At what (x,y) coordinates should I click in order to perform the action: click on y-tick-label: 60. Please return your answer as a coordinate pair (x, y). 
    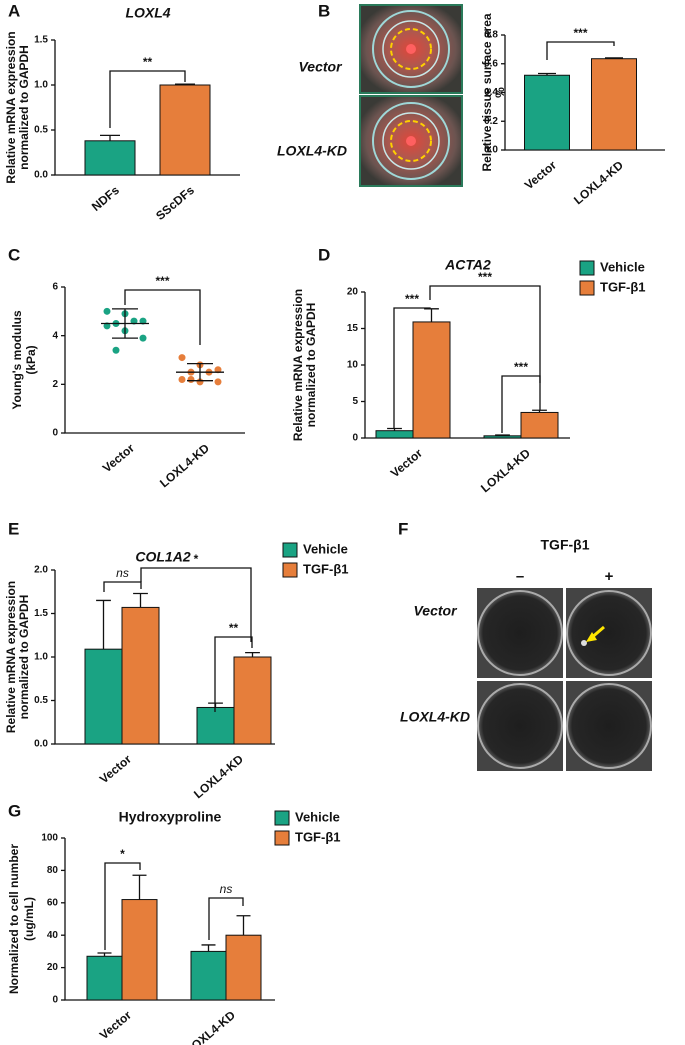
    Looking at the image, I should click on (53, 902).